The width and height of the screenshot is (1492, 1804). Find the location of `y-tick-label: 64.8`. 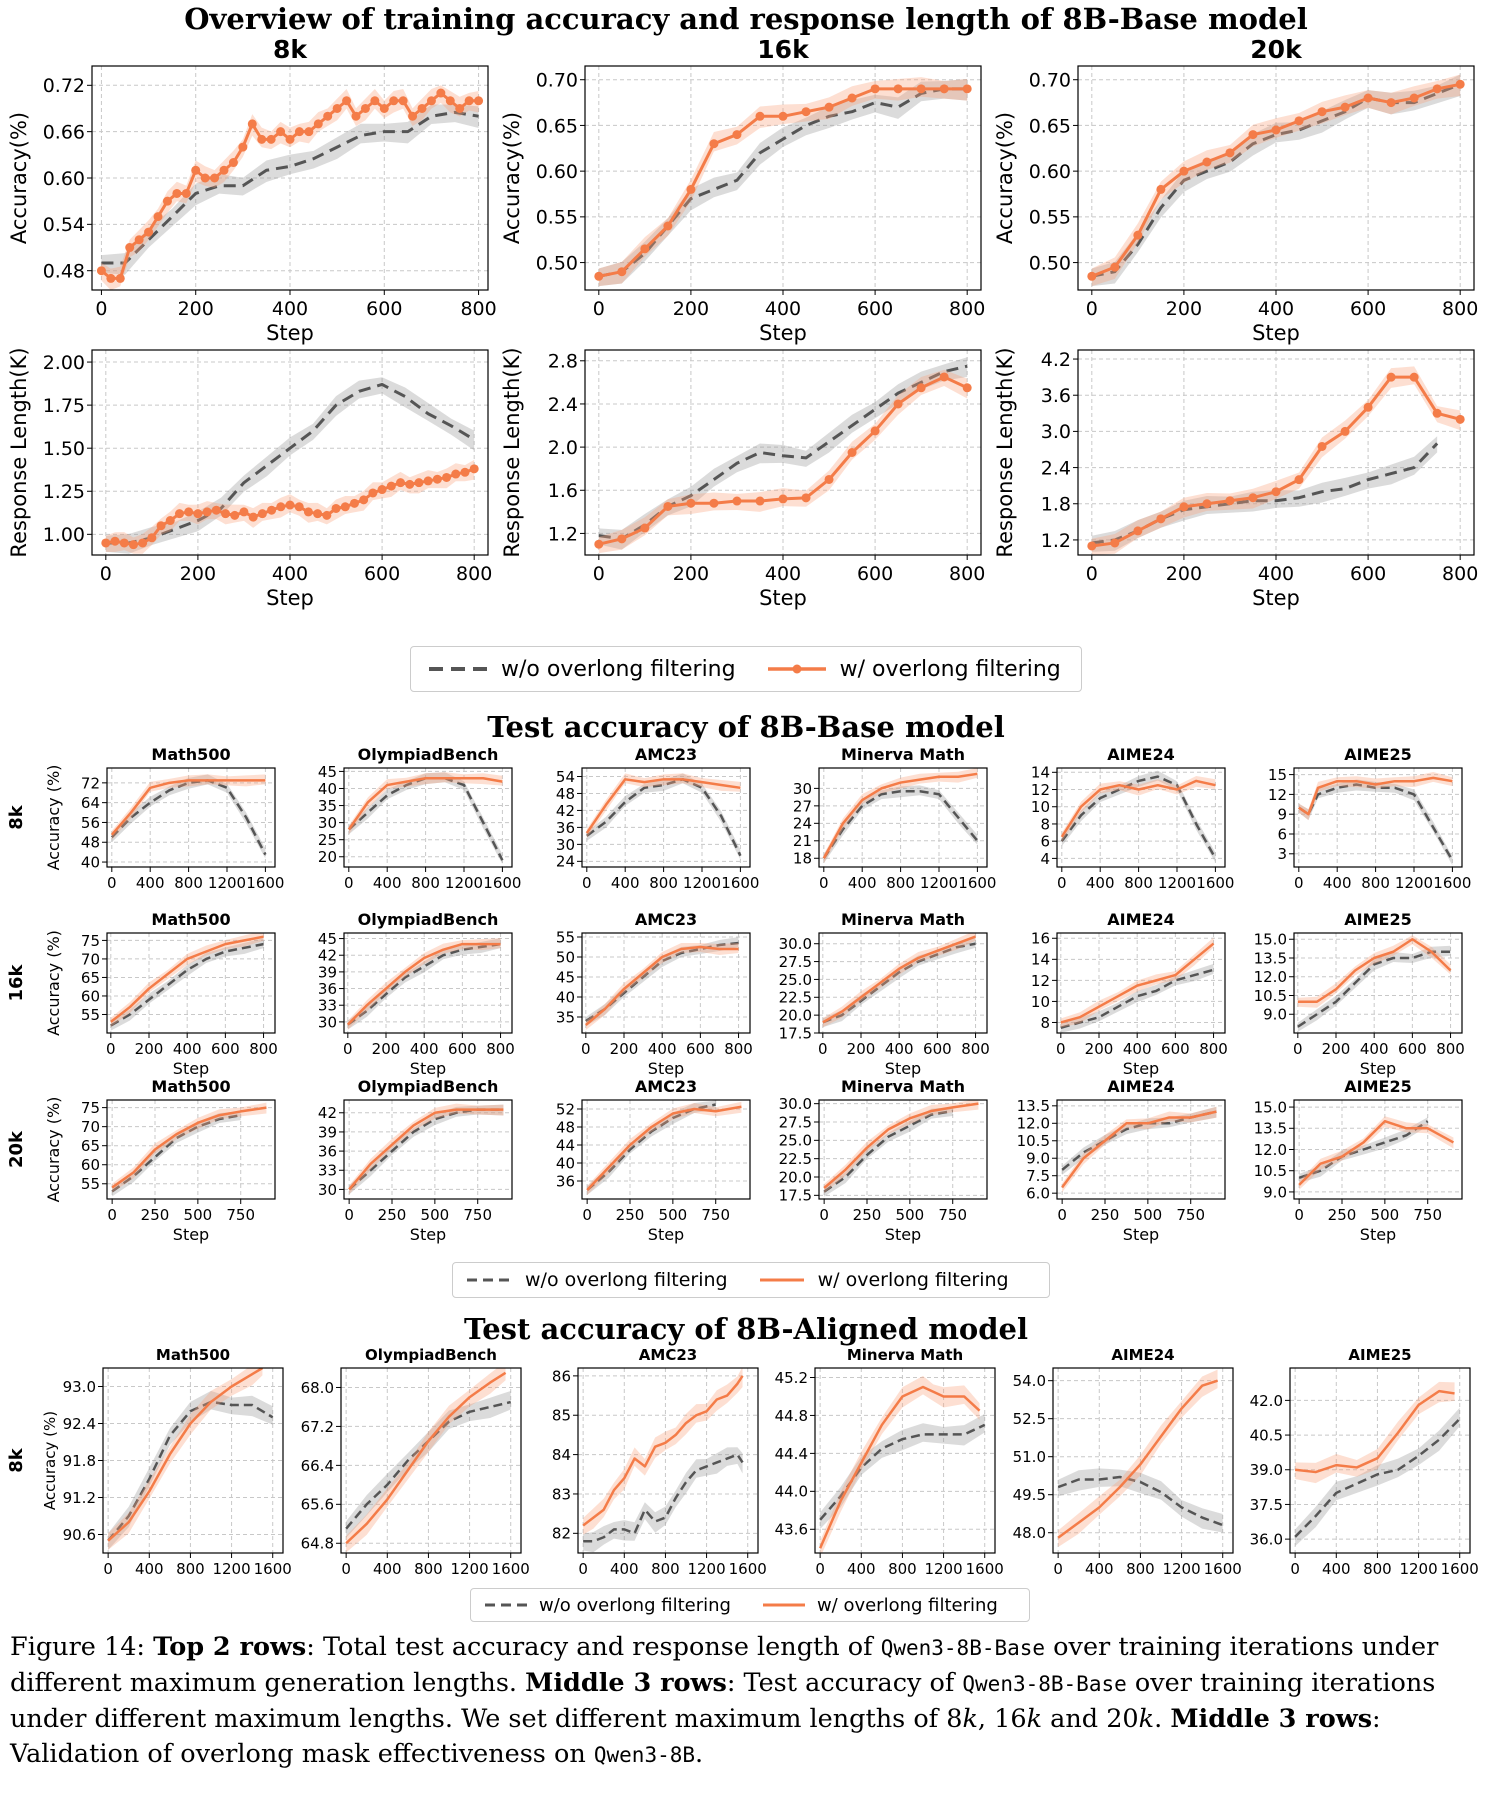

y-tick-label: 64.8 is located at coordinates (317, 1544).